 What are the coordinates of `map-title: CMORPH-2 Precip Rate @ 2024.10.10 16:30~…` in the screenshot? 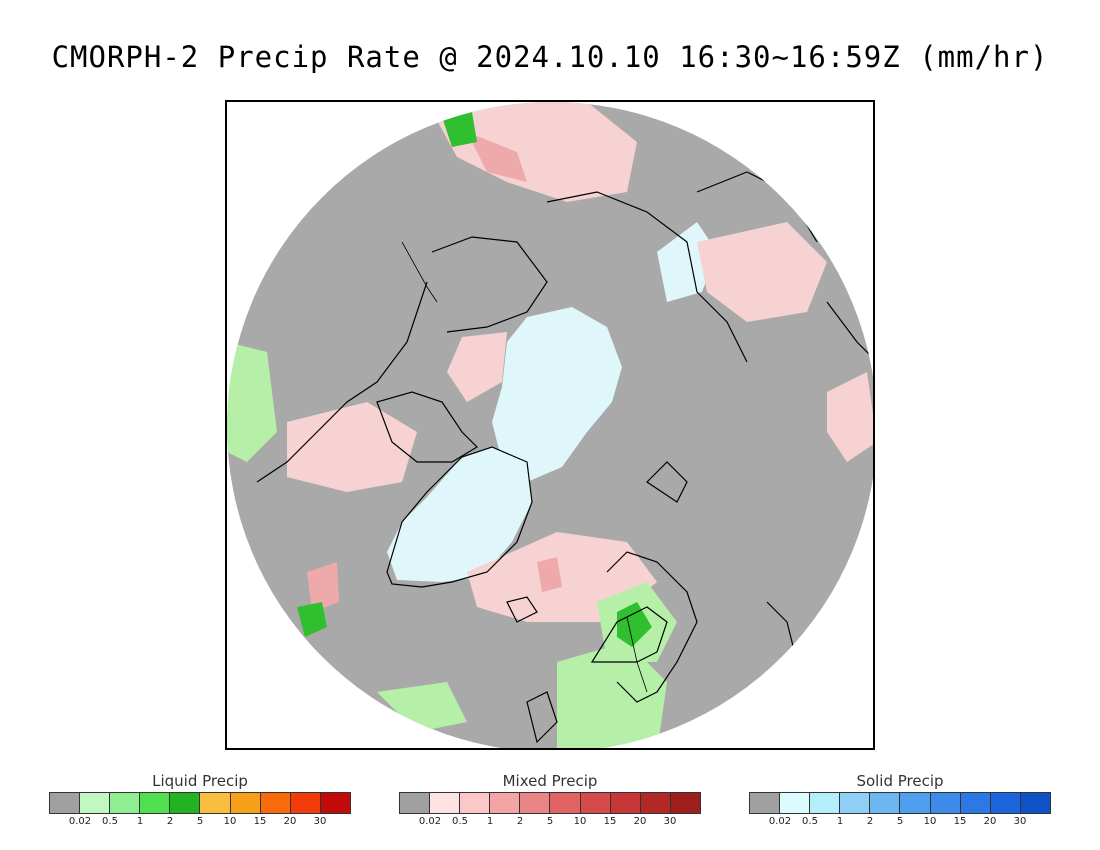 It's located at (550, 57).